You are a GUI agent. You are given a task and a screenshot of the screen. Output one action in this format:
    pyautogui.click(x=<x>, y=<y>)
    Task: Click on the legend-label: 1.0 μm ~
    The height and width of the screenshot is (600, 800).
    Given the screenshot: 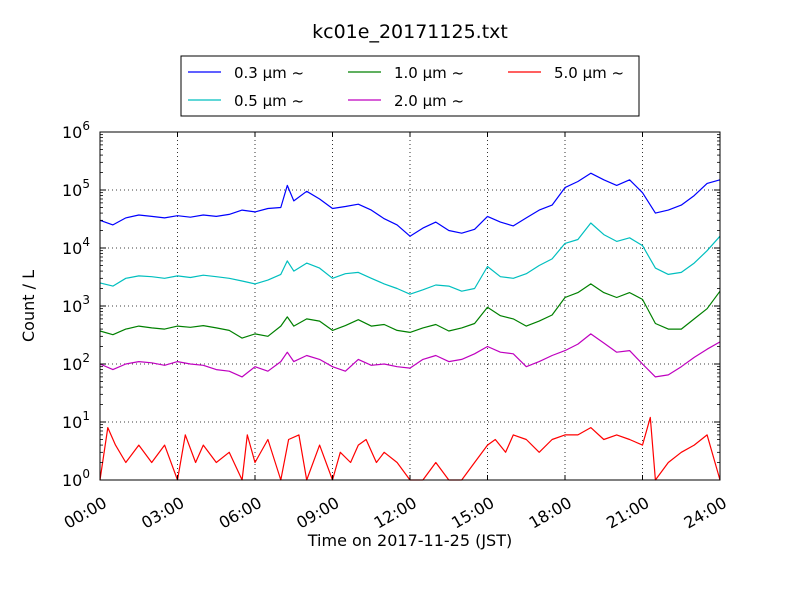 What is the action you would take?
    pyautogui.click(x=429, y=73)
    